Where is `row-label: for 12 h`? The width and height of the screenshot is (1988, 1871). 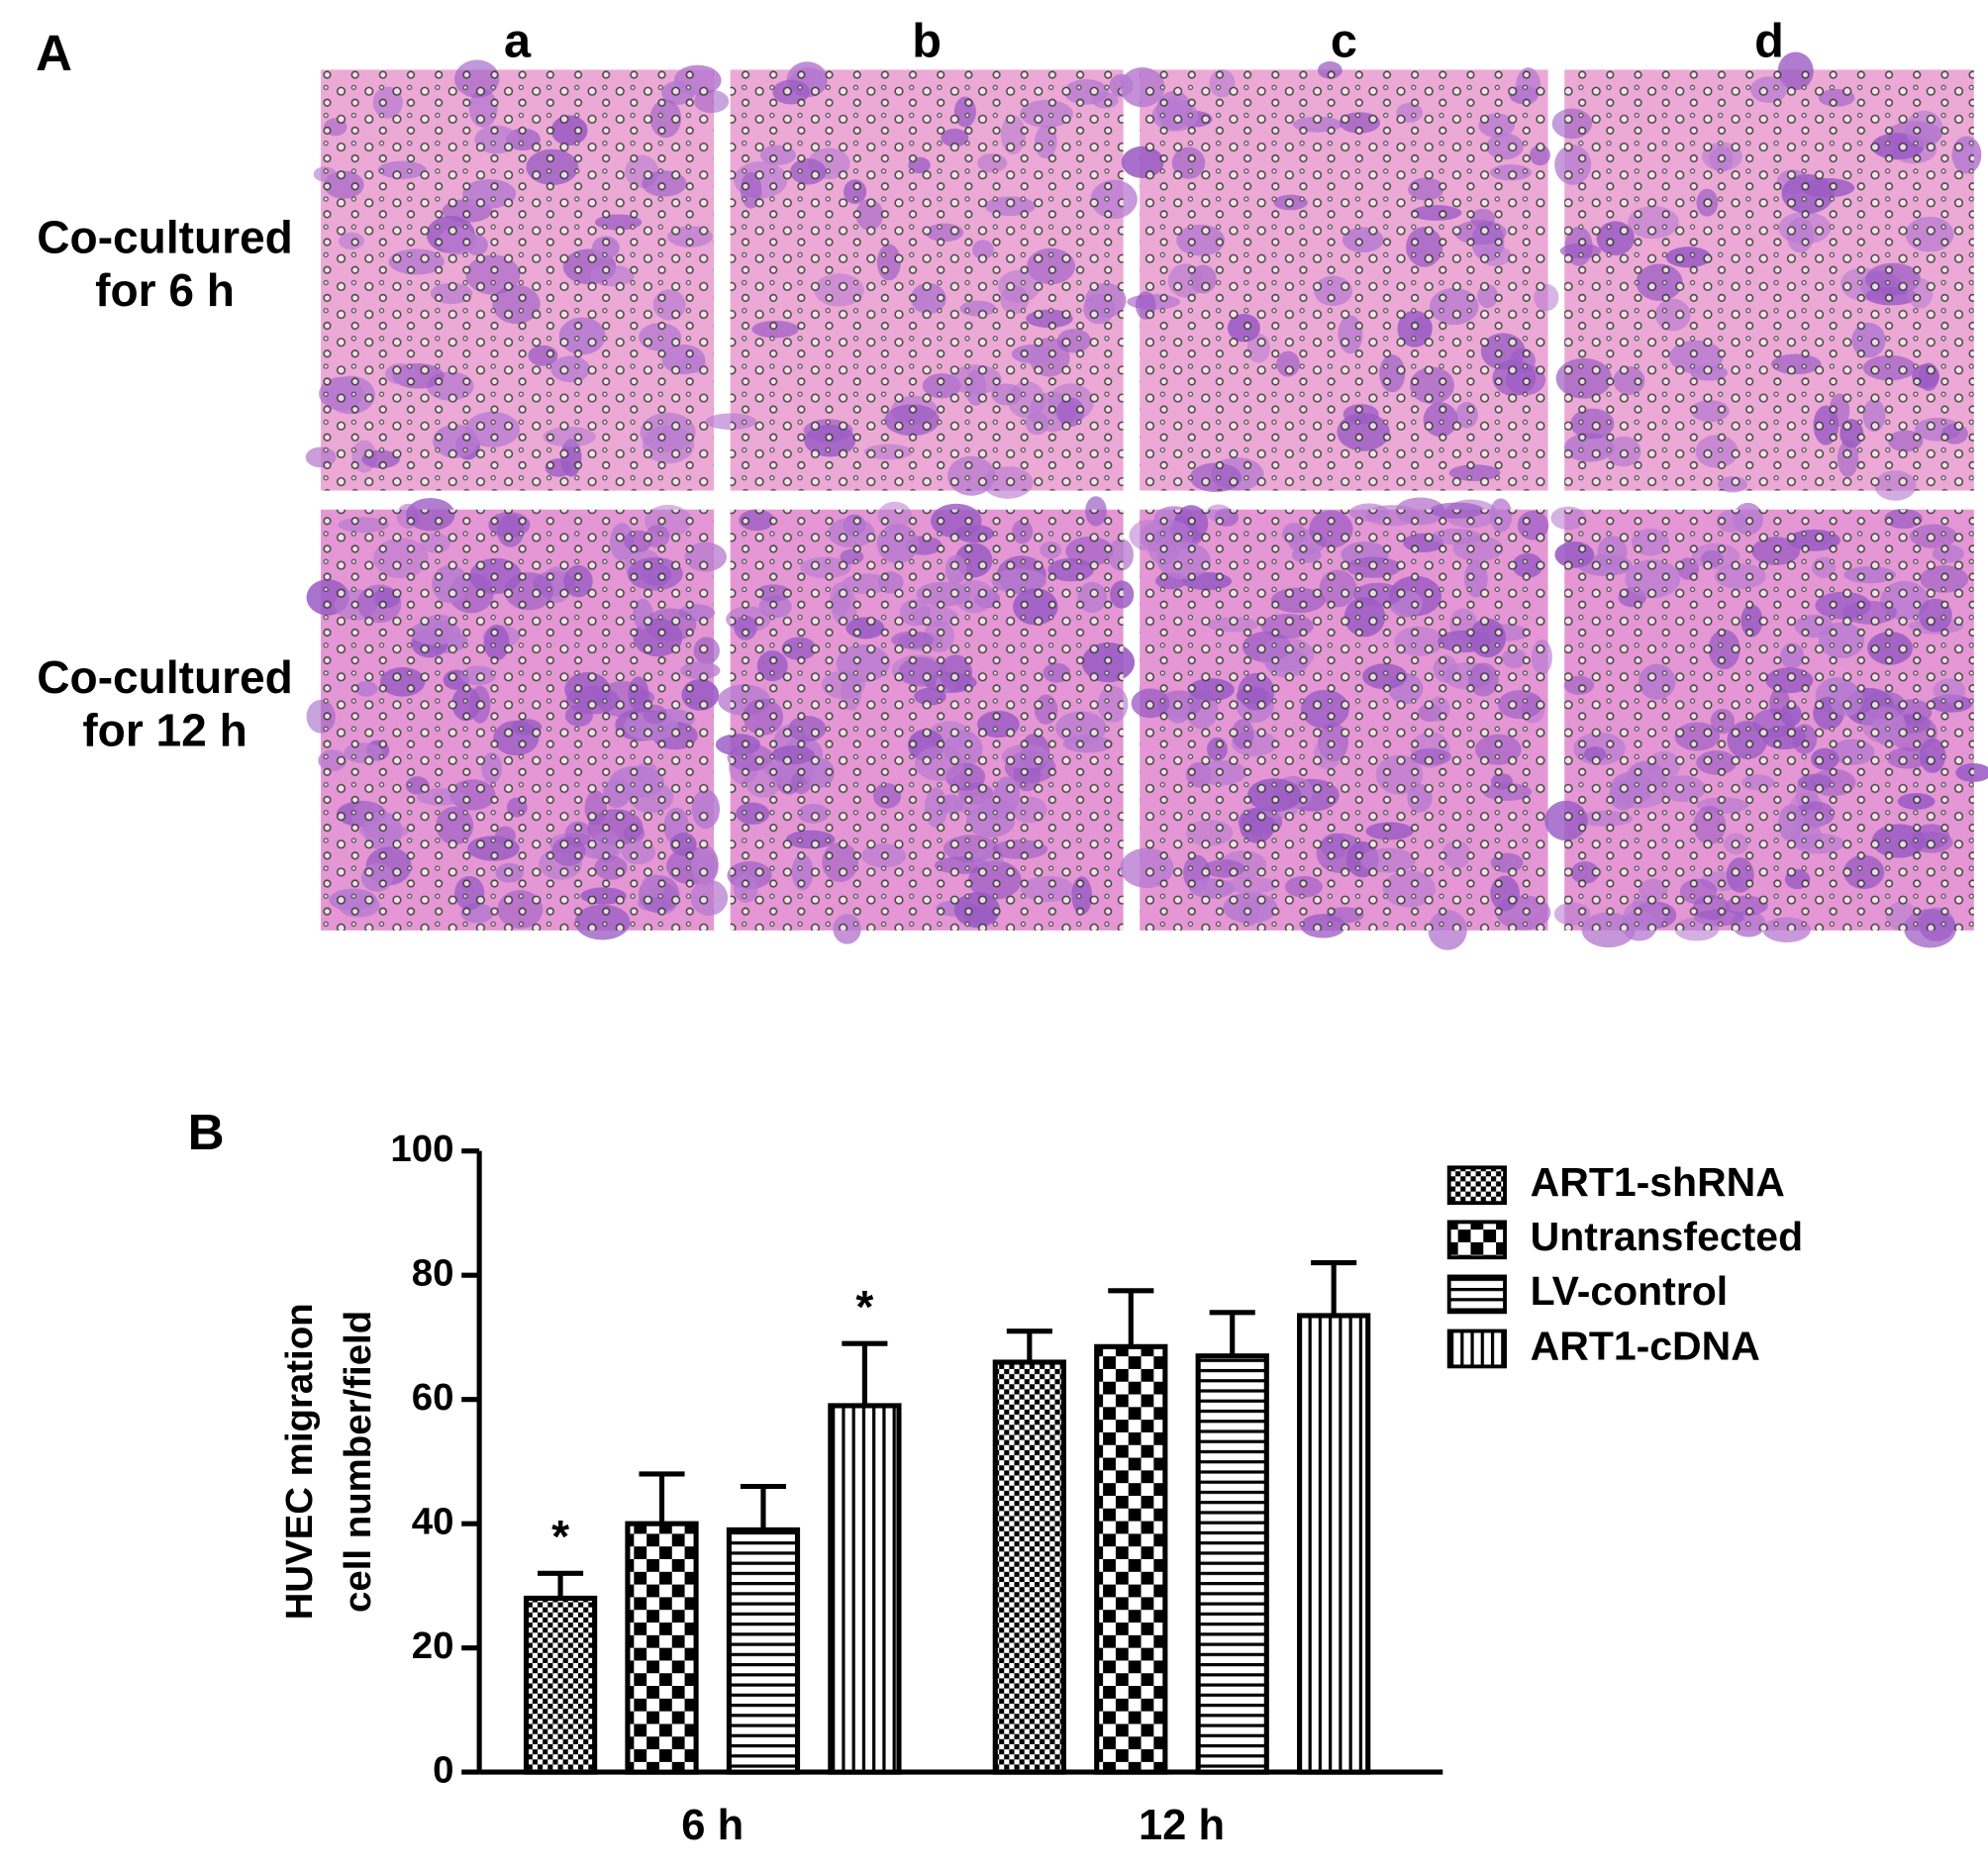 row-label: for 12 h is located at coordinates (164, 730).